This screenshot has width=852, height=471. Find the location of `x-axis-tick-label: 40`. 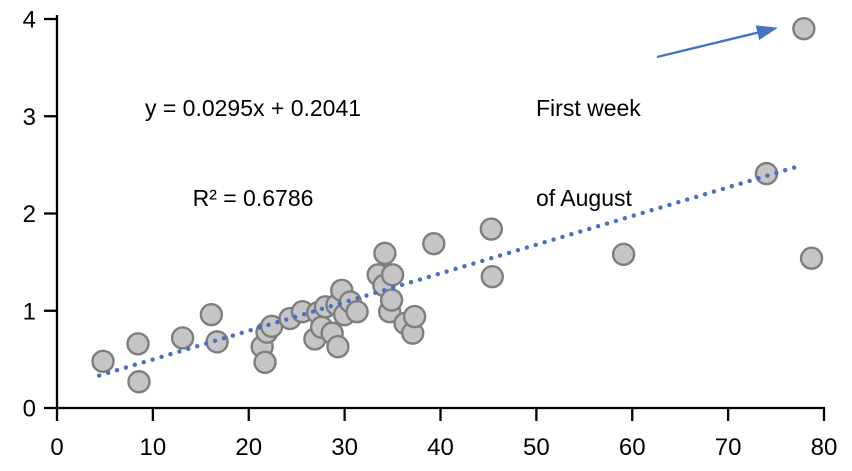

x-axis-tick-label: 40 is located at coordinates (440, 447).